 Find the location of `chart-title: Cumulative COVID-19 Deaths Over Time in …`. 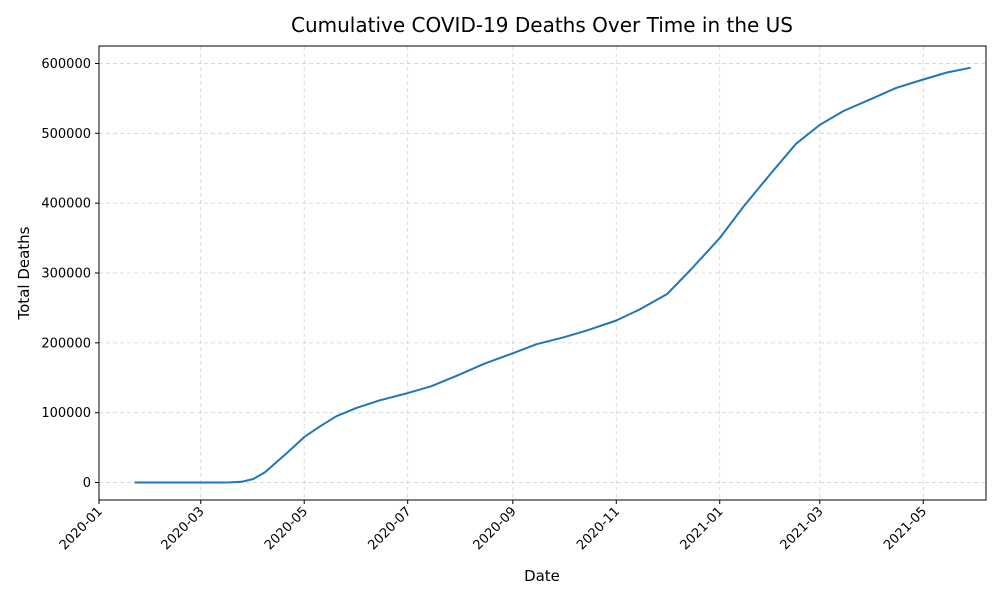

chart-title: Cumulative COVID-19 Deaths Over Time in … is located at coordinates (542, 25).